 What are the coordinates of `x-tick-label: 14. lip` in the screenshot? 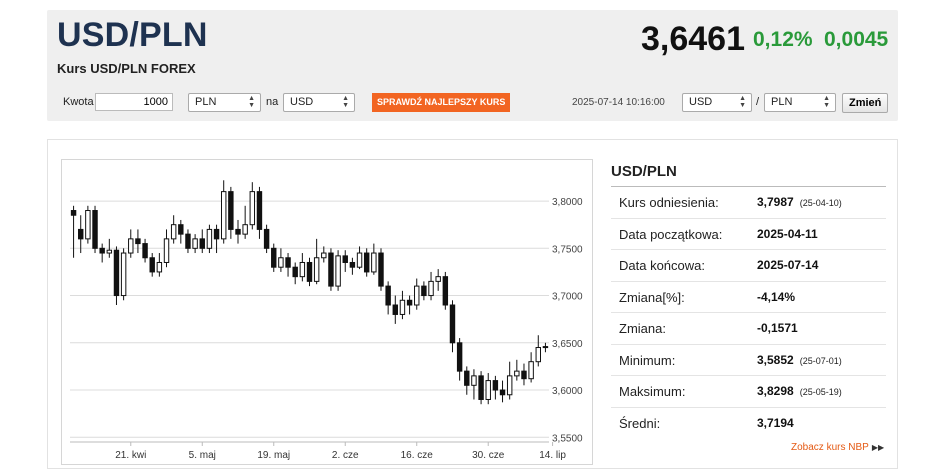 It's located at (552, 455).